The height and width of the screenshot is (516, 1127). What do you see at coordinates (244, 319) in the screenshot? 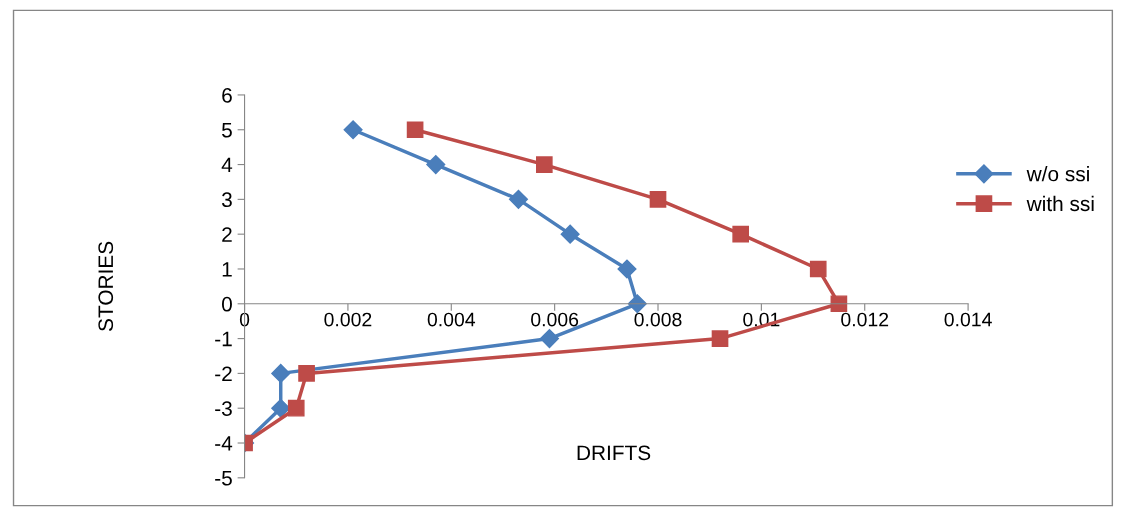
I see `x-tick-label: 0` at bounding box center [244, 319].